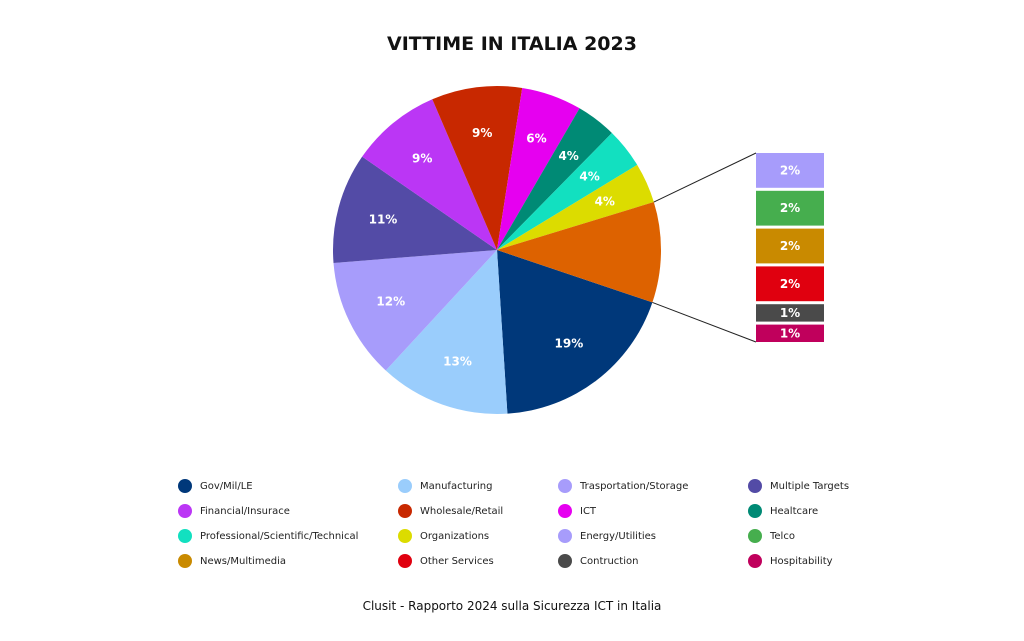 Image resolution: width=1024 pixels, height=641 pixels. Describe the element at coordinates (782, 536) in the screenshot. I see `legend-label: Telco` at that location.